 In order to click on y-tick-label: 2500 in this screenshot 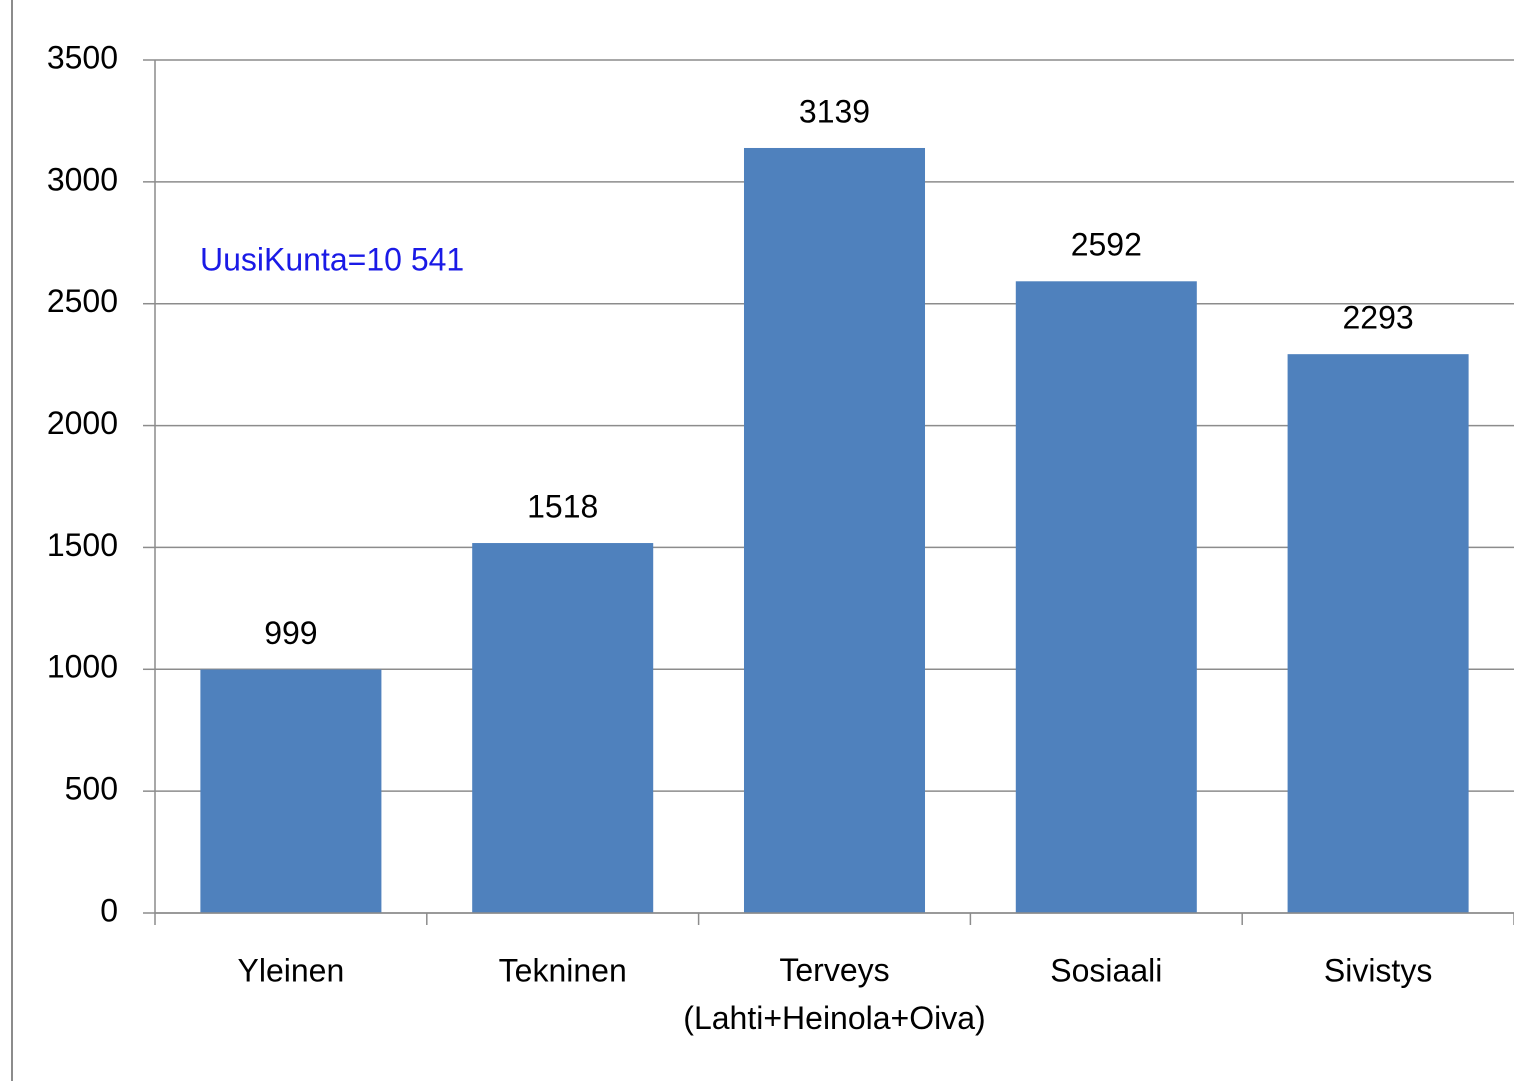, I will do `click(82, 301)`.